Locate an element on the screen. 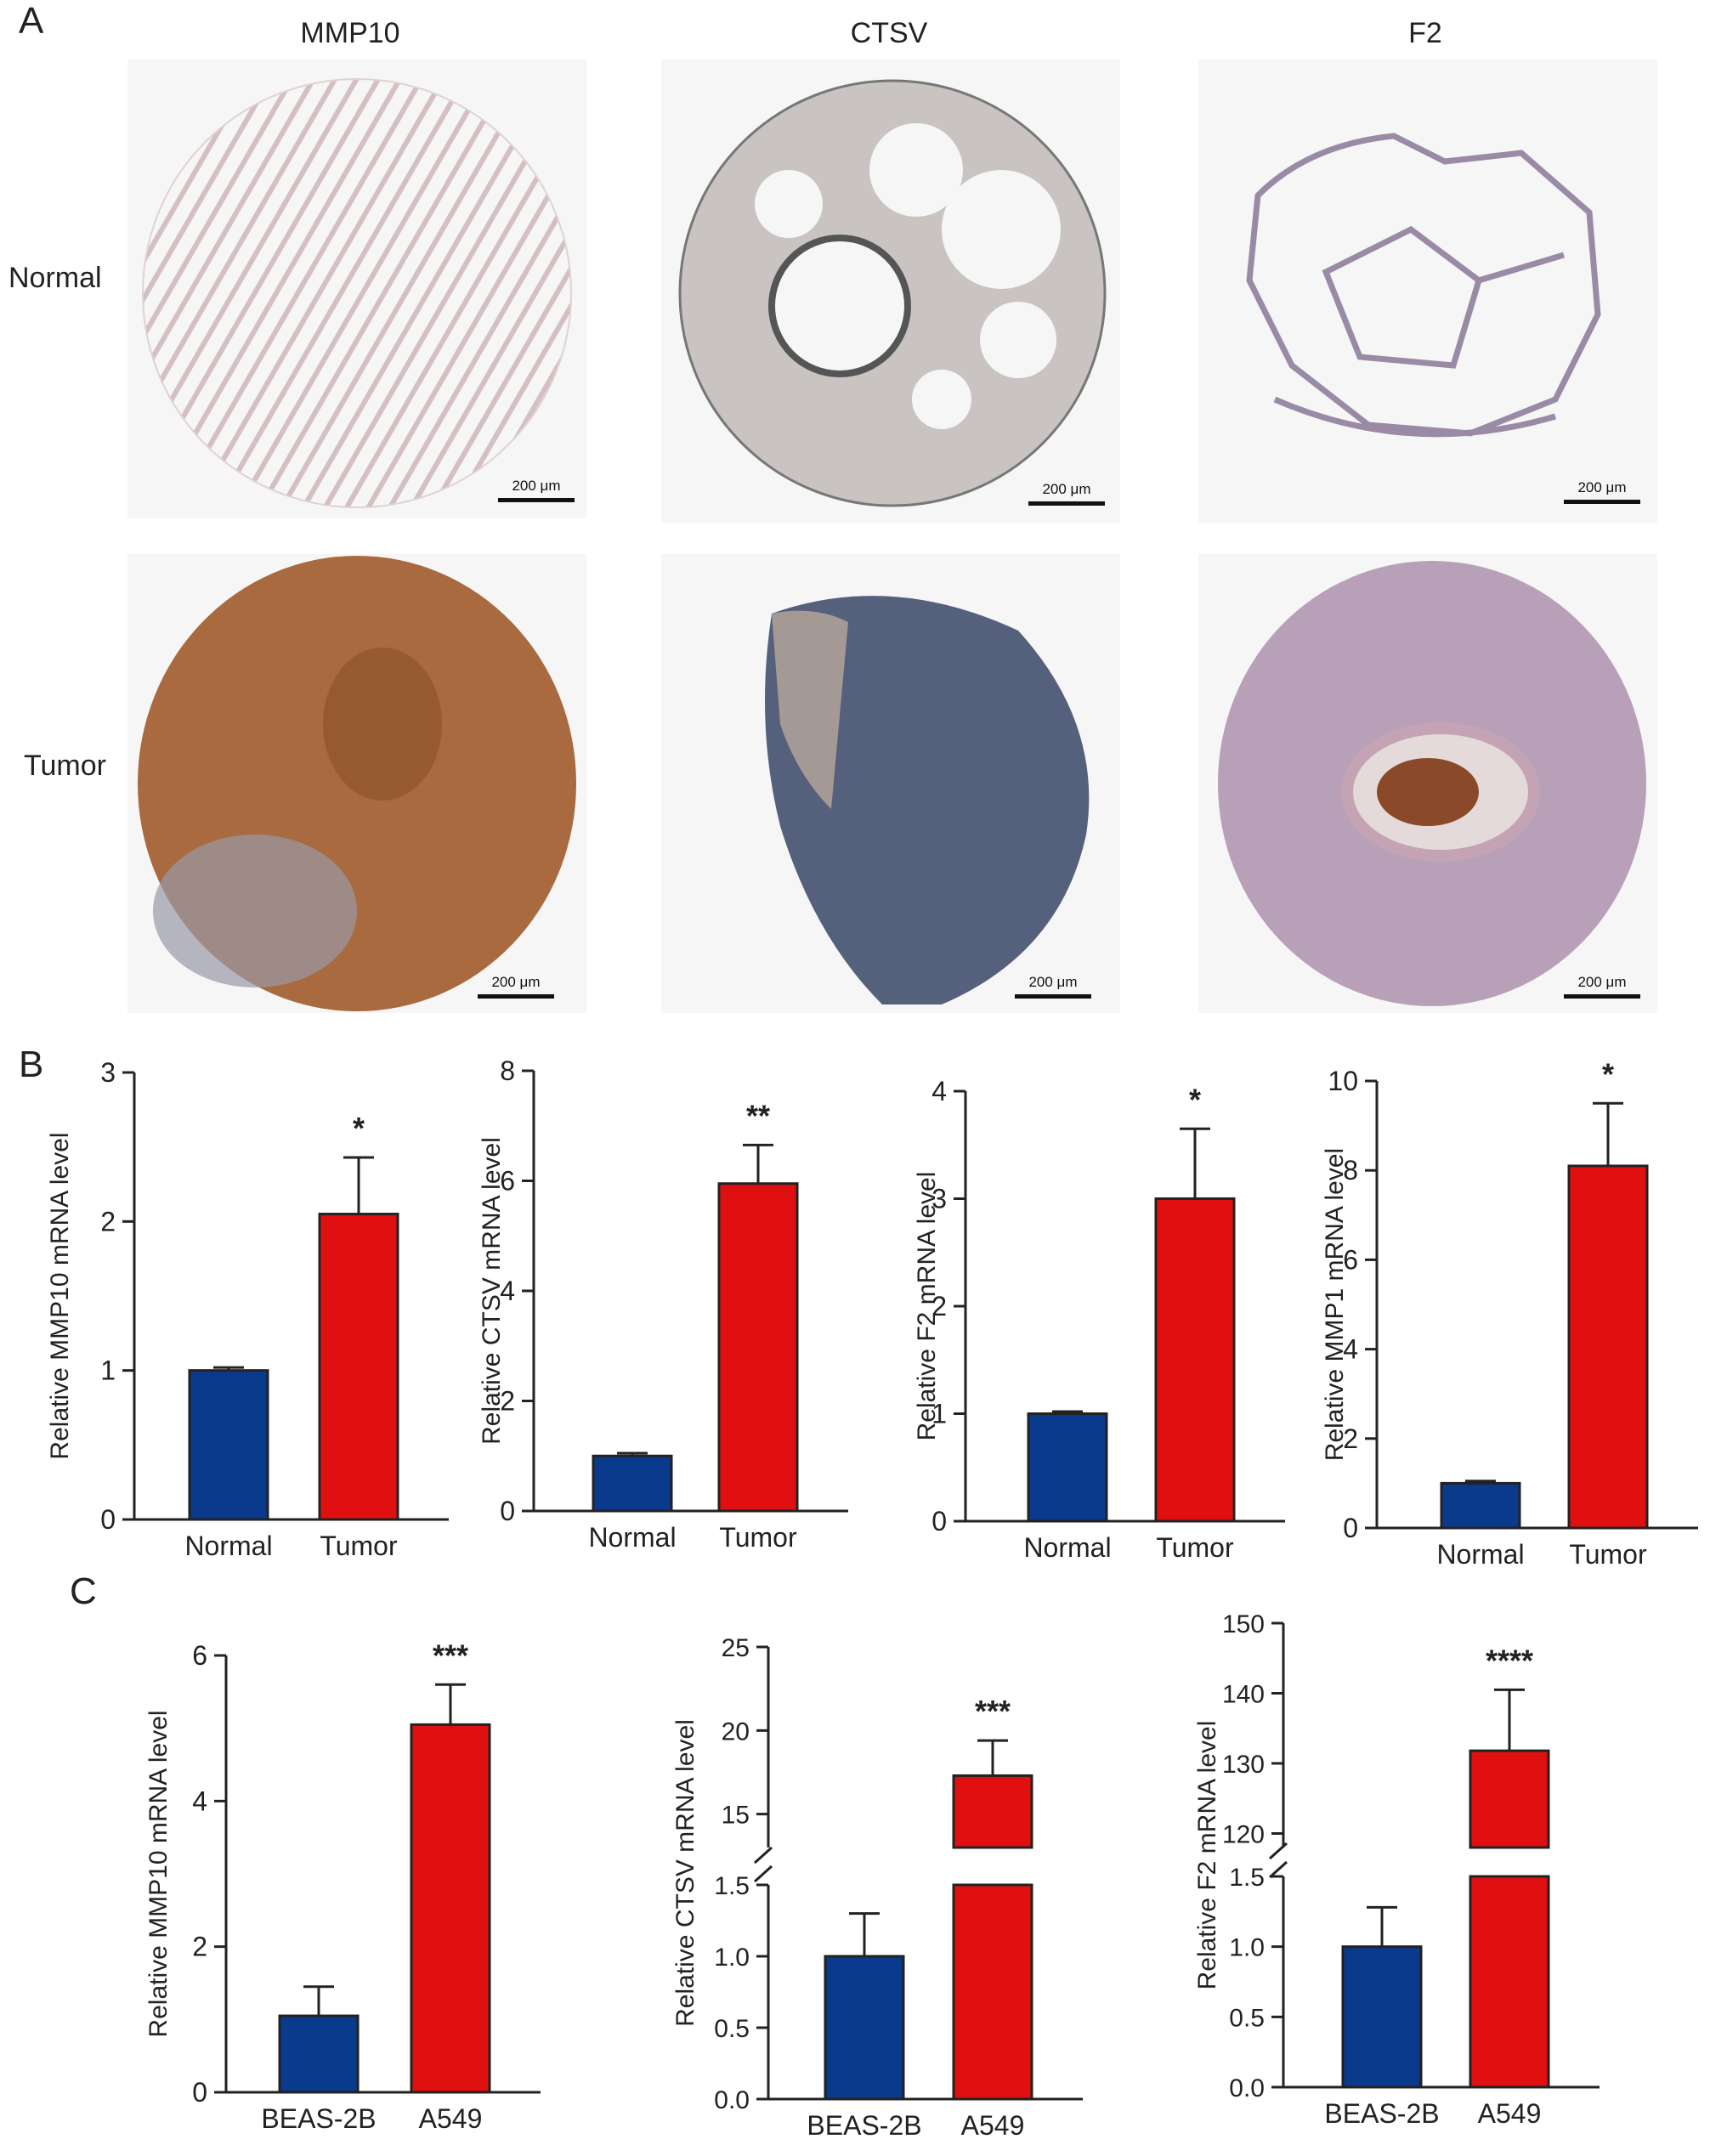  y-tick-label: 10 is located at coordinates (1343, 1081).